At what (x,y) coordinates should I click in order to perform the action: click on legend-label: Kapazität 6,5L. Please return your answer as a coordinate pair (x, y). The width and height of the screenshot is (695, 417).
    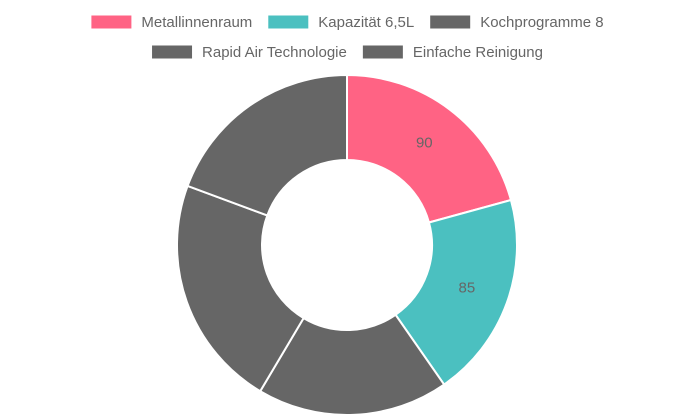
    Looking at the image, I should click on (366, 22).